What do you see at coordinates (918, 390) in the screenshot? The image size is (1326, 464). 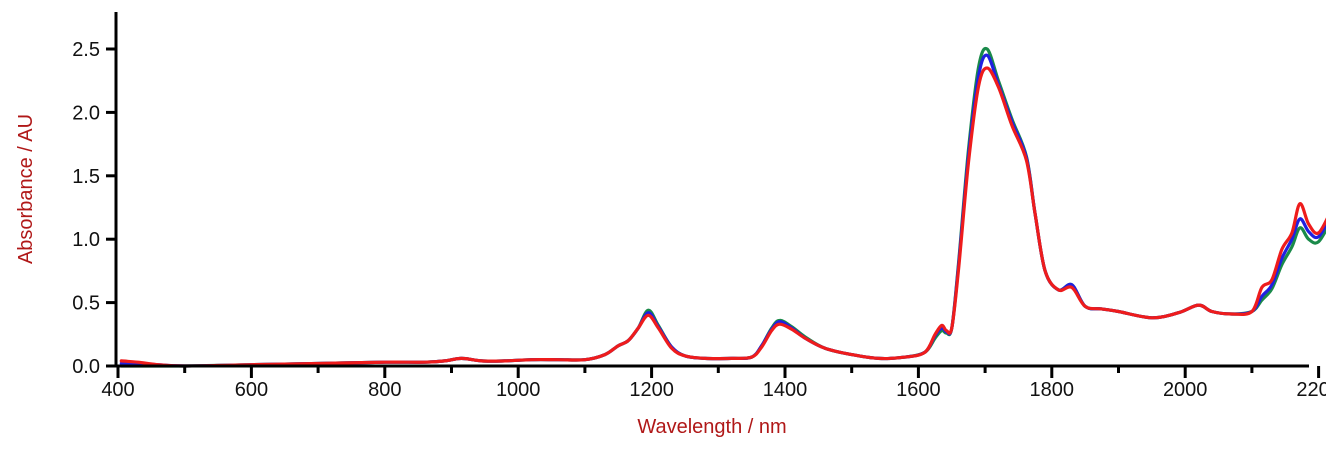 I see `x-tick-label: 1600` at bounding box center [918, 390].